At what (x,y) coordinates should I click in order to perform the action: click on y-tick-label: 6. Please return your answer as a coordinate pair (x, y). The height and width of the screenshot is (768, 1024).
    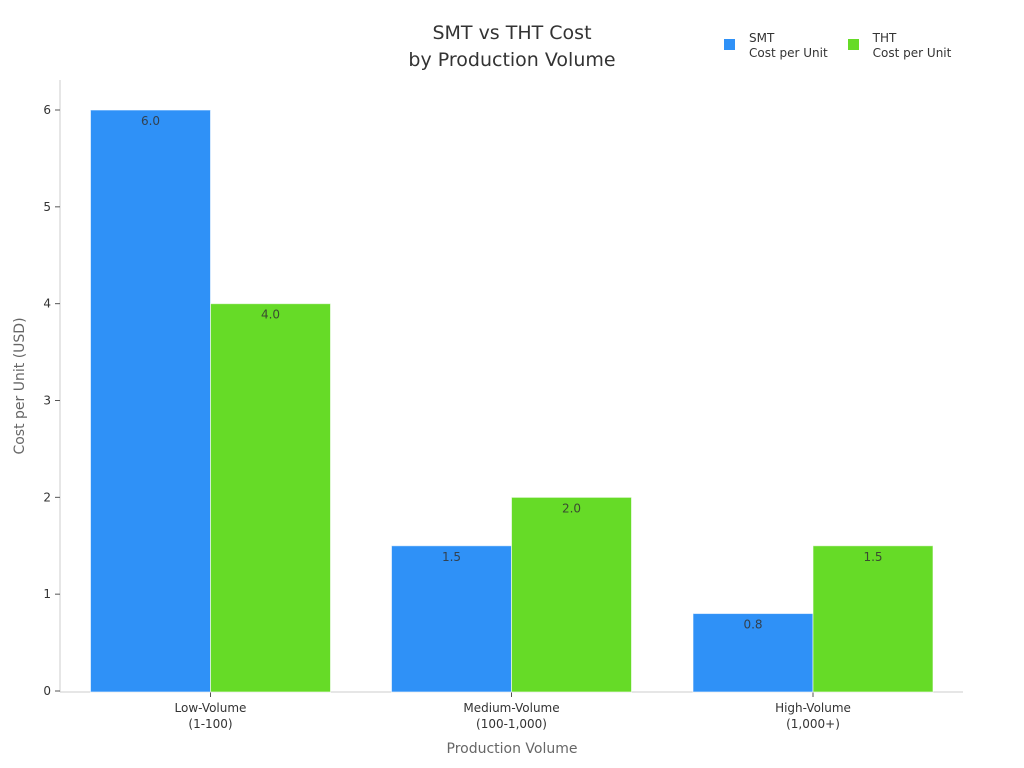
    Looking at the image, I should click on (47, 110).